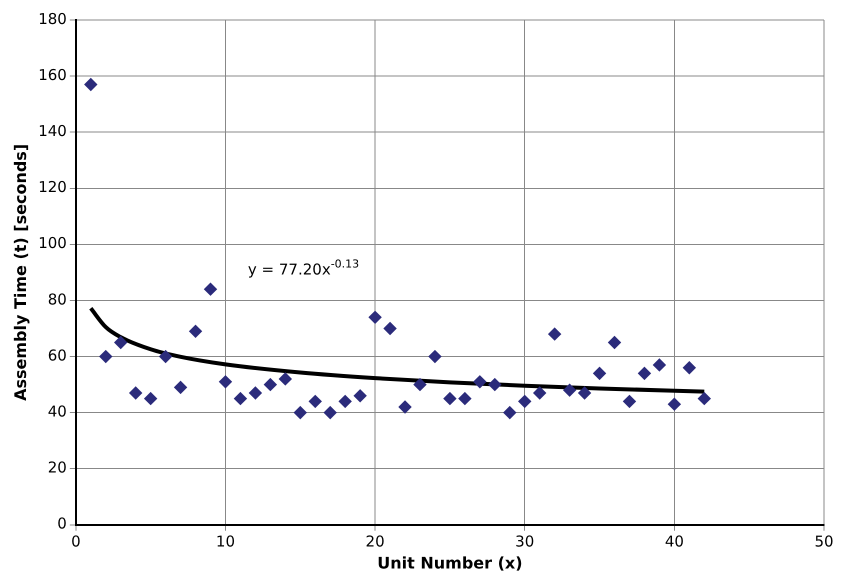  I want to click on y-tick-label: 120, so click(52, 187).